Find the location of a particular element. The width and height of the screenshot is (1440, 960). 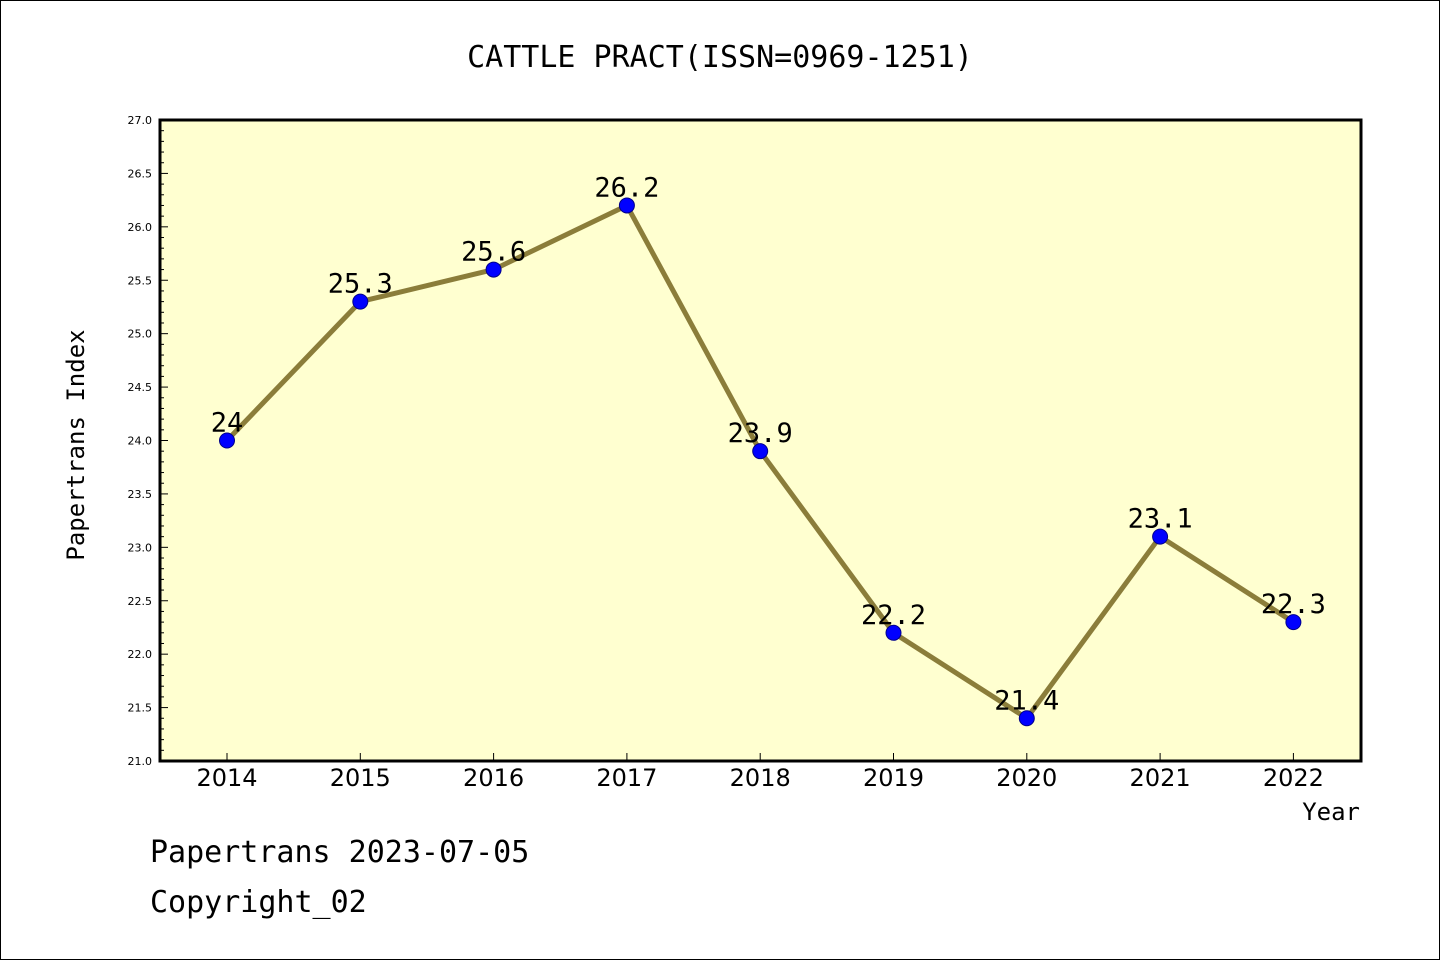

y-tick-label: 24.5 is located at coordinates (140, 387).